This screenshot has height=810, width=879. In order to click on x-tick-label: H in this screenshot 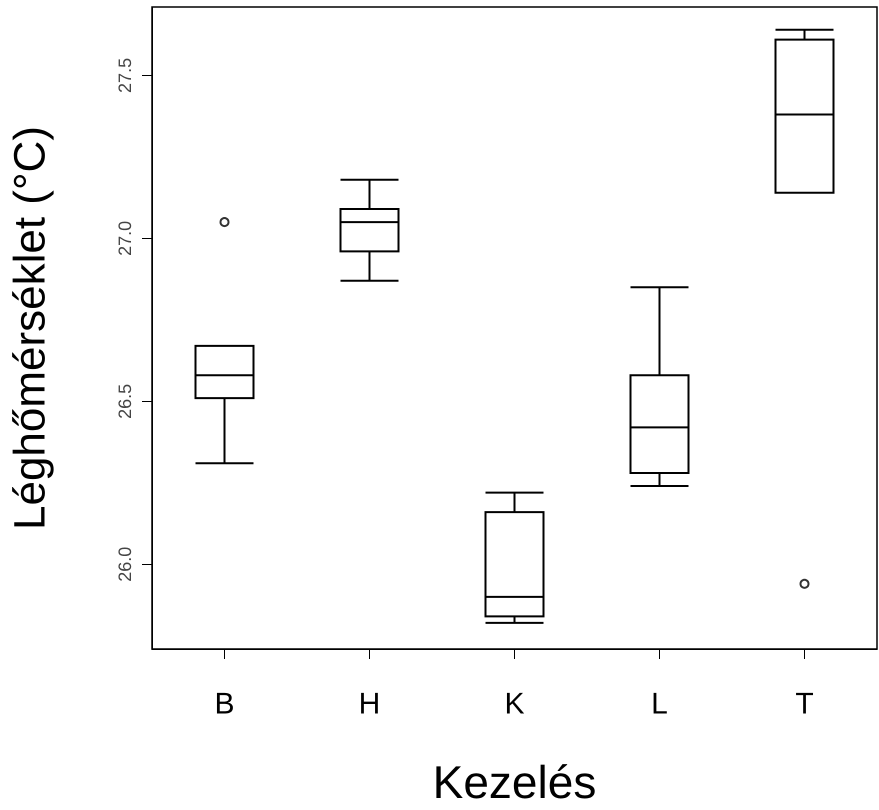, I will do `click(369, 704)`.